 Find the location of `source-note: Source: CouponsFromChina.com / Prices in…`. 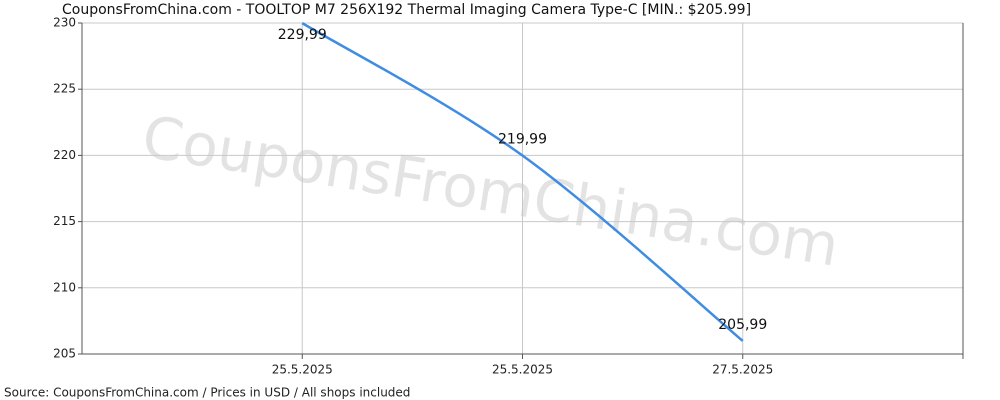

source-note: Source: CouponsFromChina.com / Prices in… is located at coordinates (207, 393).